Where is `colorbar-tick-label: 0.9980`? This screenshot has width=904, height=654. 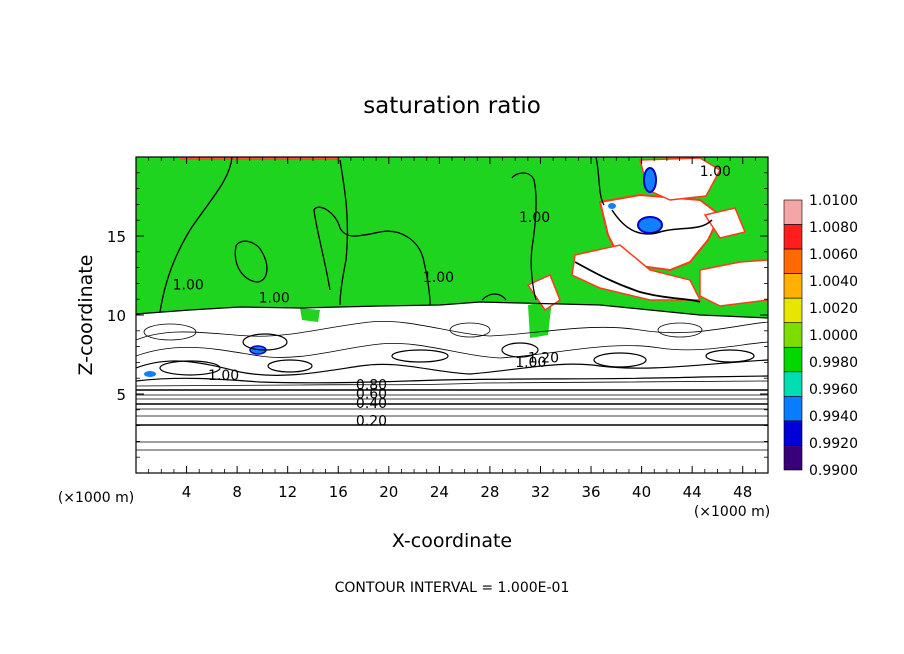
colorbar-tick-label: 0.9980 is located at coordinates (833, 363).